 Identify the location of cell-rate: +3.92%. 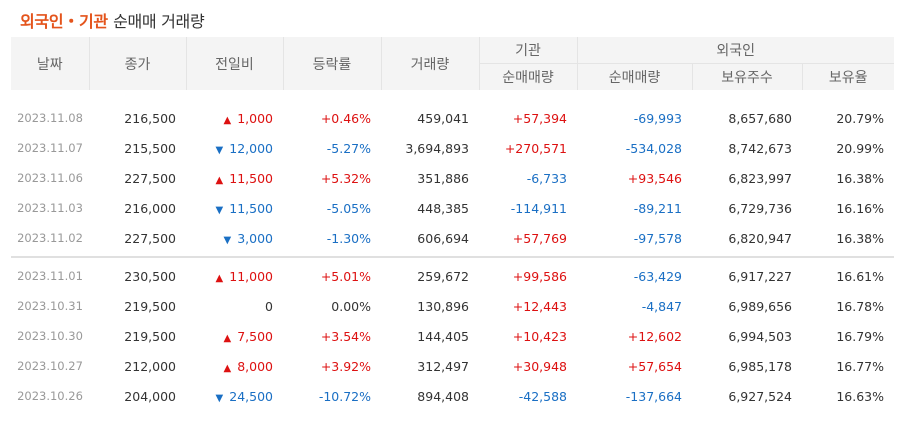
(332, 366).